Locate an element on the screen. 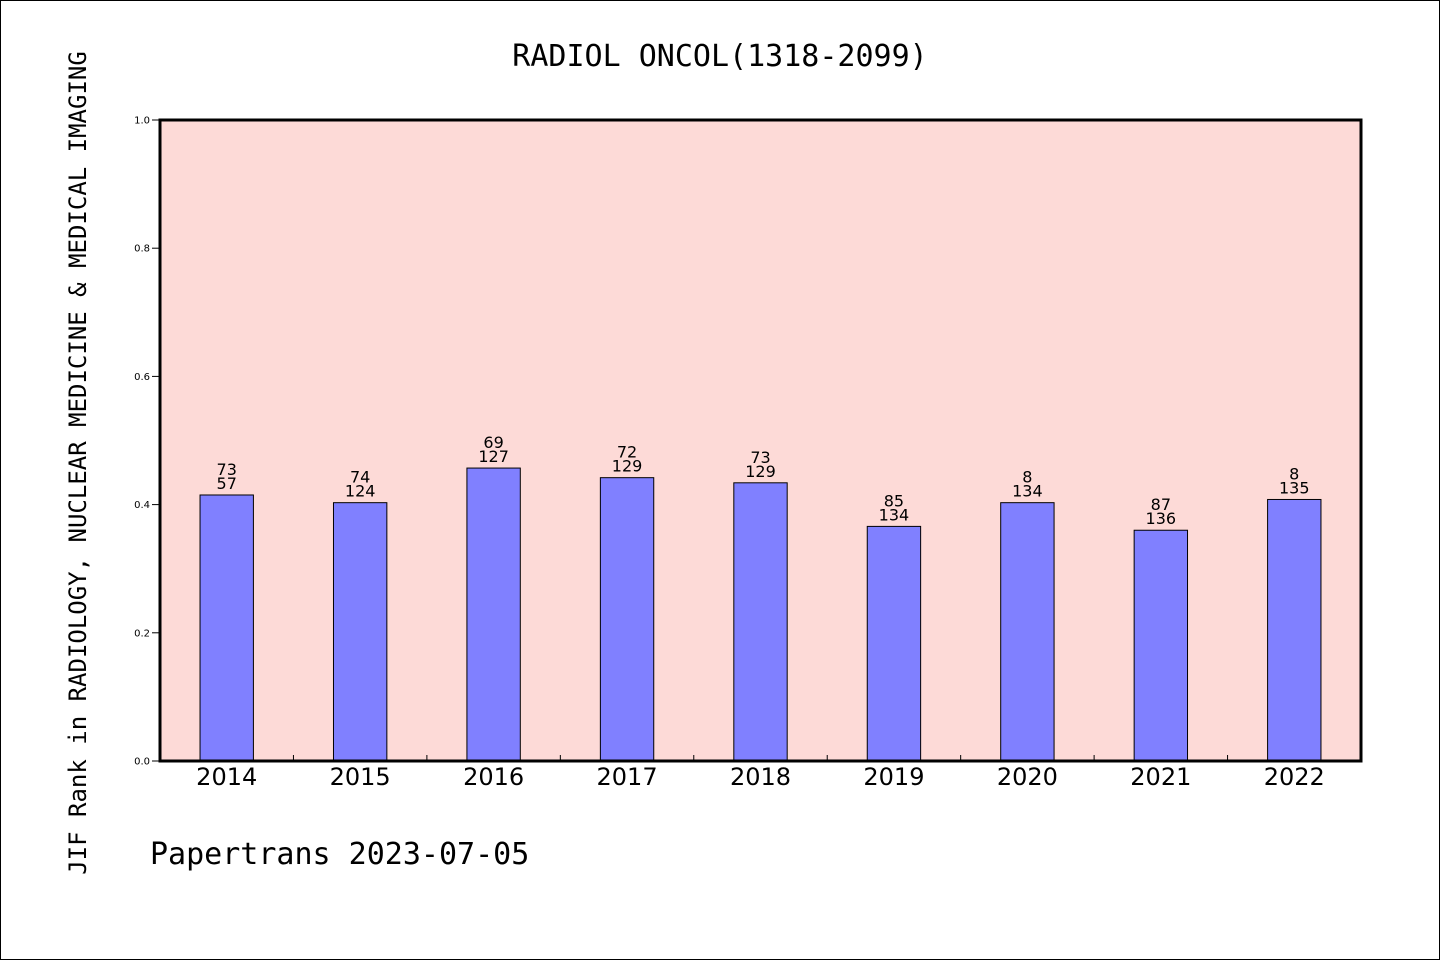 The image size is (1440, 960). chart-title: RADIOL ONCOL(1318-2099) is located at coordinates (719, 56).